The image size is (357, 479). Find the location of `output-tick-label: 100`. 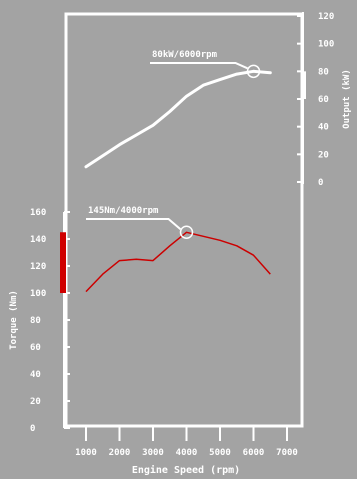

output-tick-label: 100 is located at coordinates (326, 45).